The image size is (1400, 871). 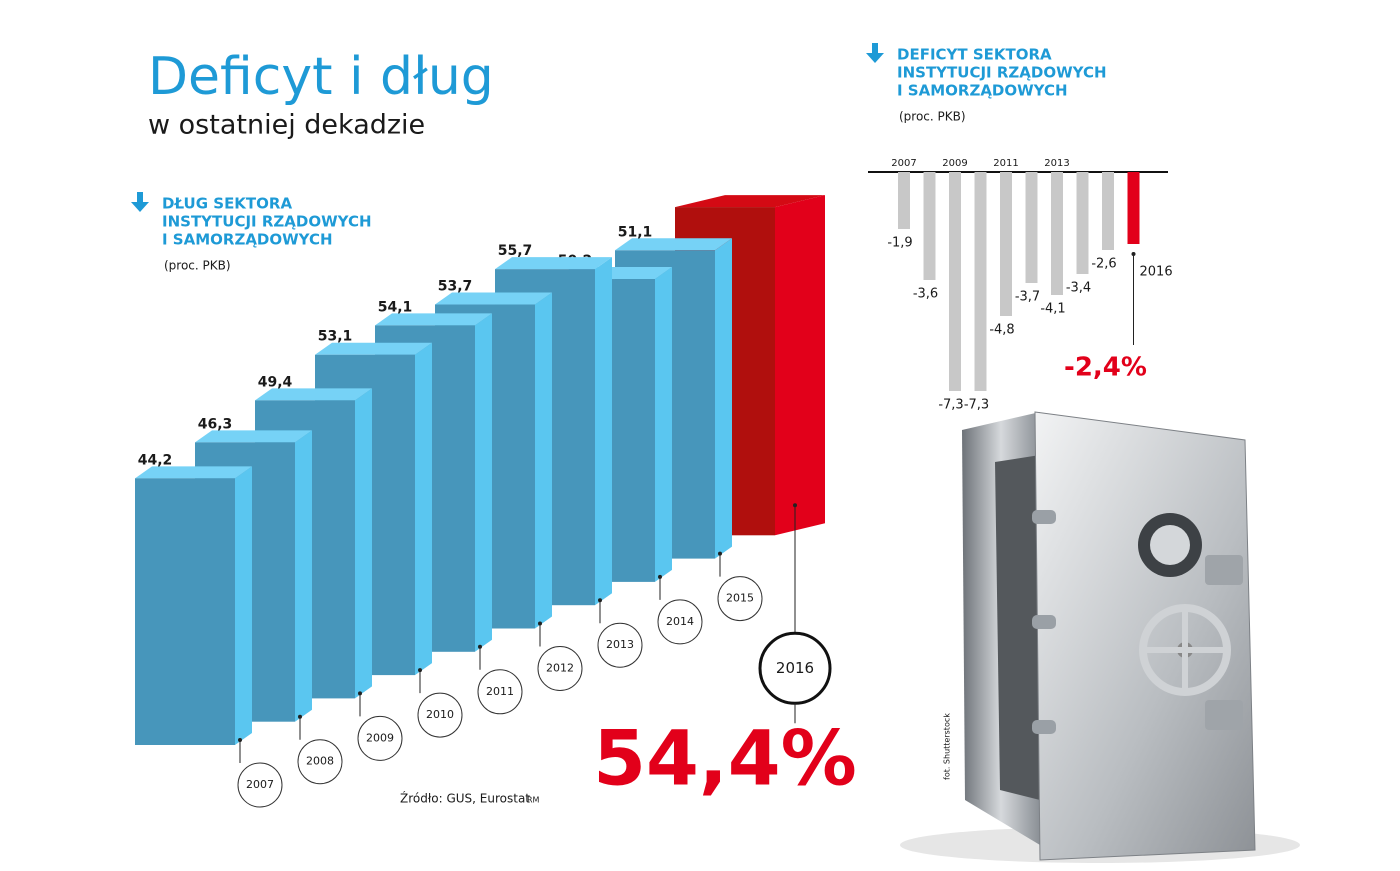 I want to click on source: Źródło: GUS, Eurostat, so click(x=465, y=798).